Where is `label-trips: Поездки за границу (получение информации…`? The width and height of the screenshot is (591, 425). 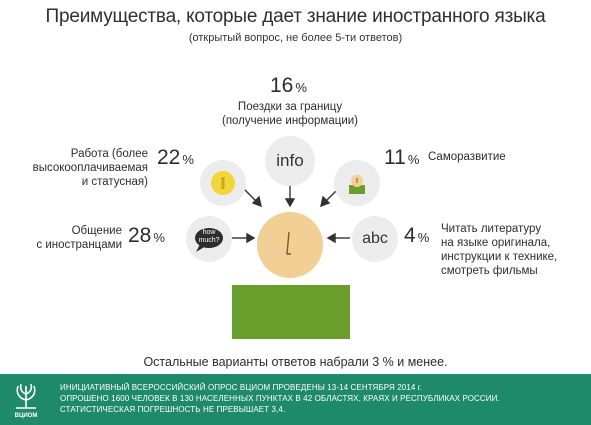
label-trips: Поездки за границу (получение информации… is located at coordinates (289, 114).